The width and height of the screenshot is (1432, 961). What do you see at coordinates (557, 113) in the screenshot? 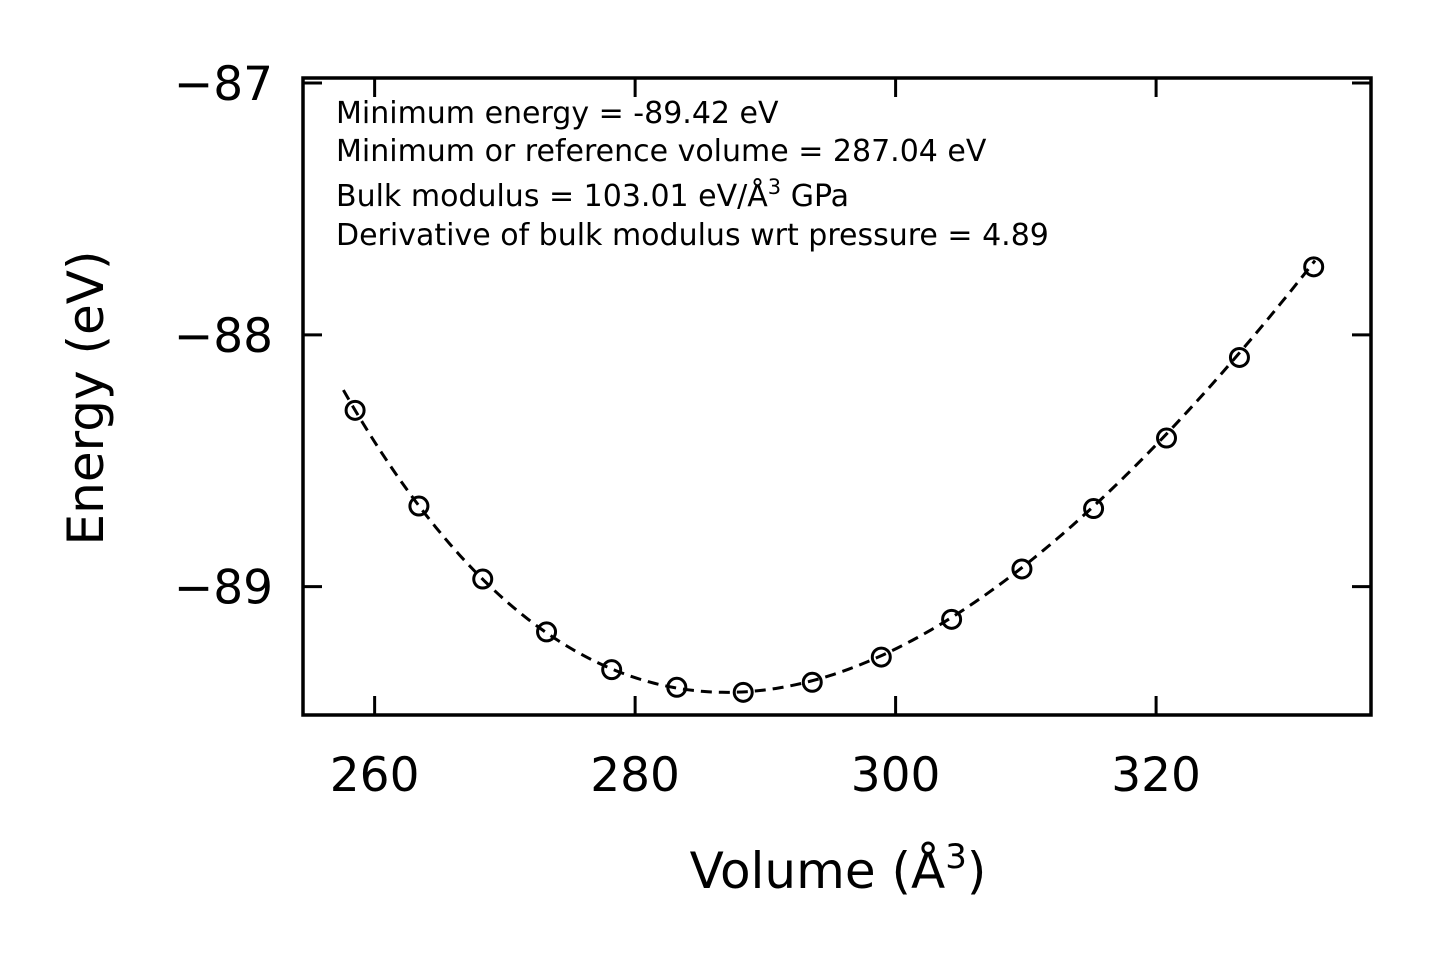
I see `annotation-min-energy: Minimum energy = -89.42 eV` at bounding box center [557, 113].